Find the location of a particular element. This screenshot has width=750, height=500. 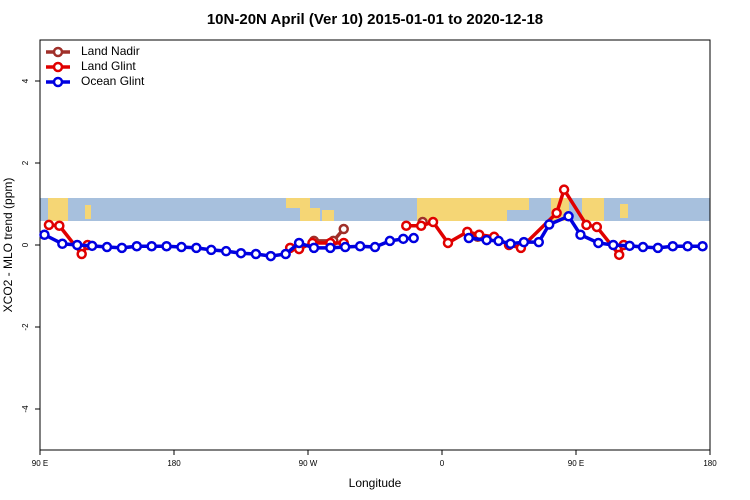

x-tick-label: 90 W is located at coordinates (308, 463).